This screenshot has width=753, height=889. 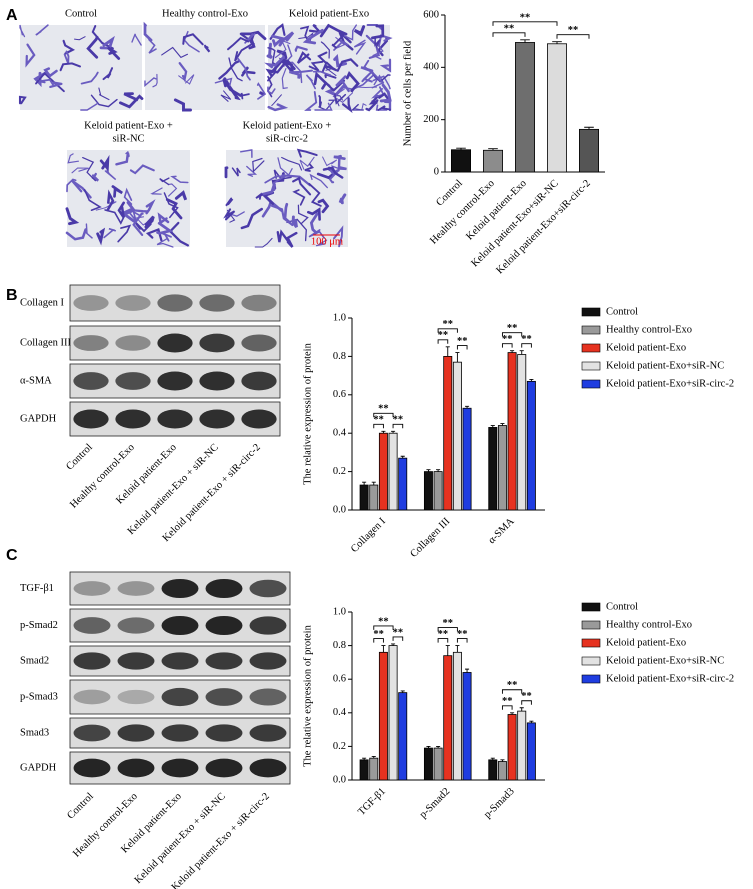 I want to click on y-tick-label: 0.2, so click(x=339, y=471).